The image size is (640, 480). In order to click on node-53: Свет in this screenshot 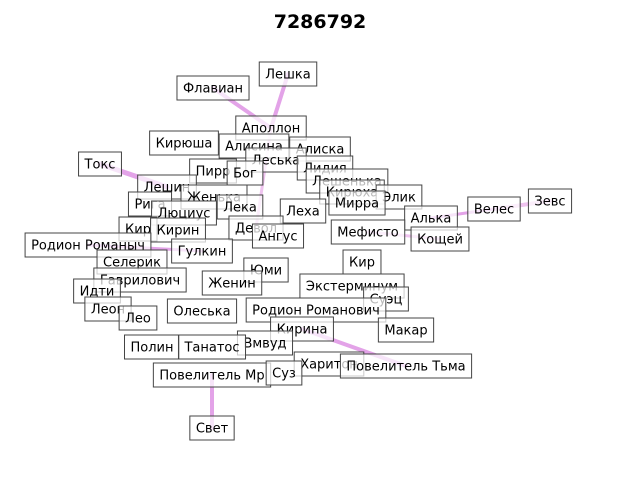, I will do `click(212, 428)`.